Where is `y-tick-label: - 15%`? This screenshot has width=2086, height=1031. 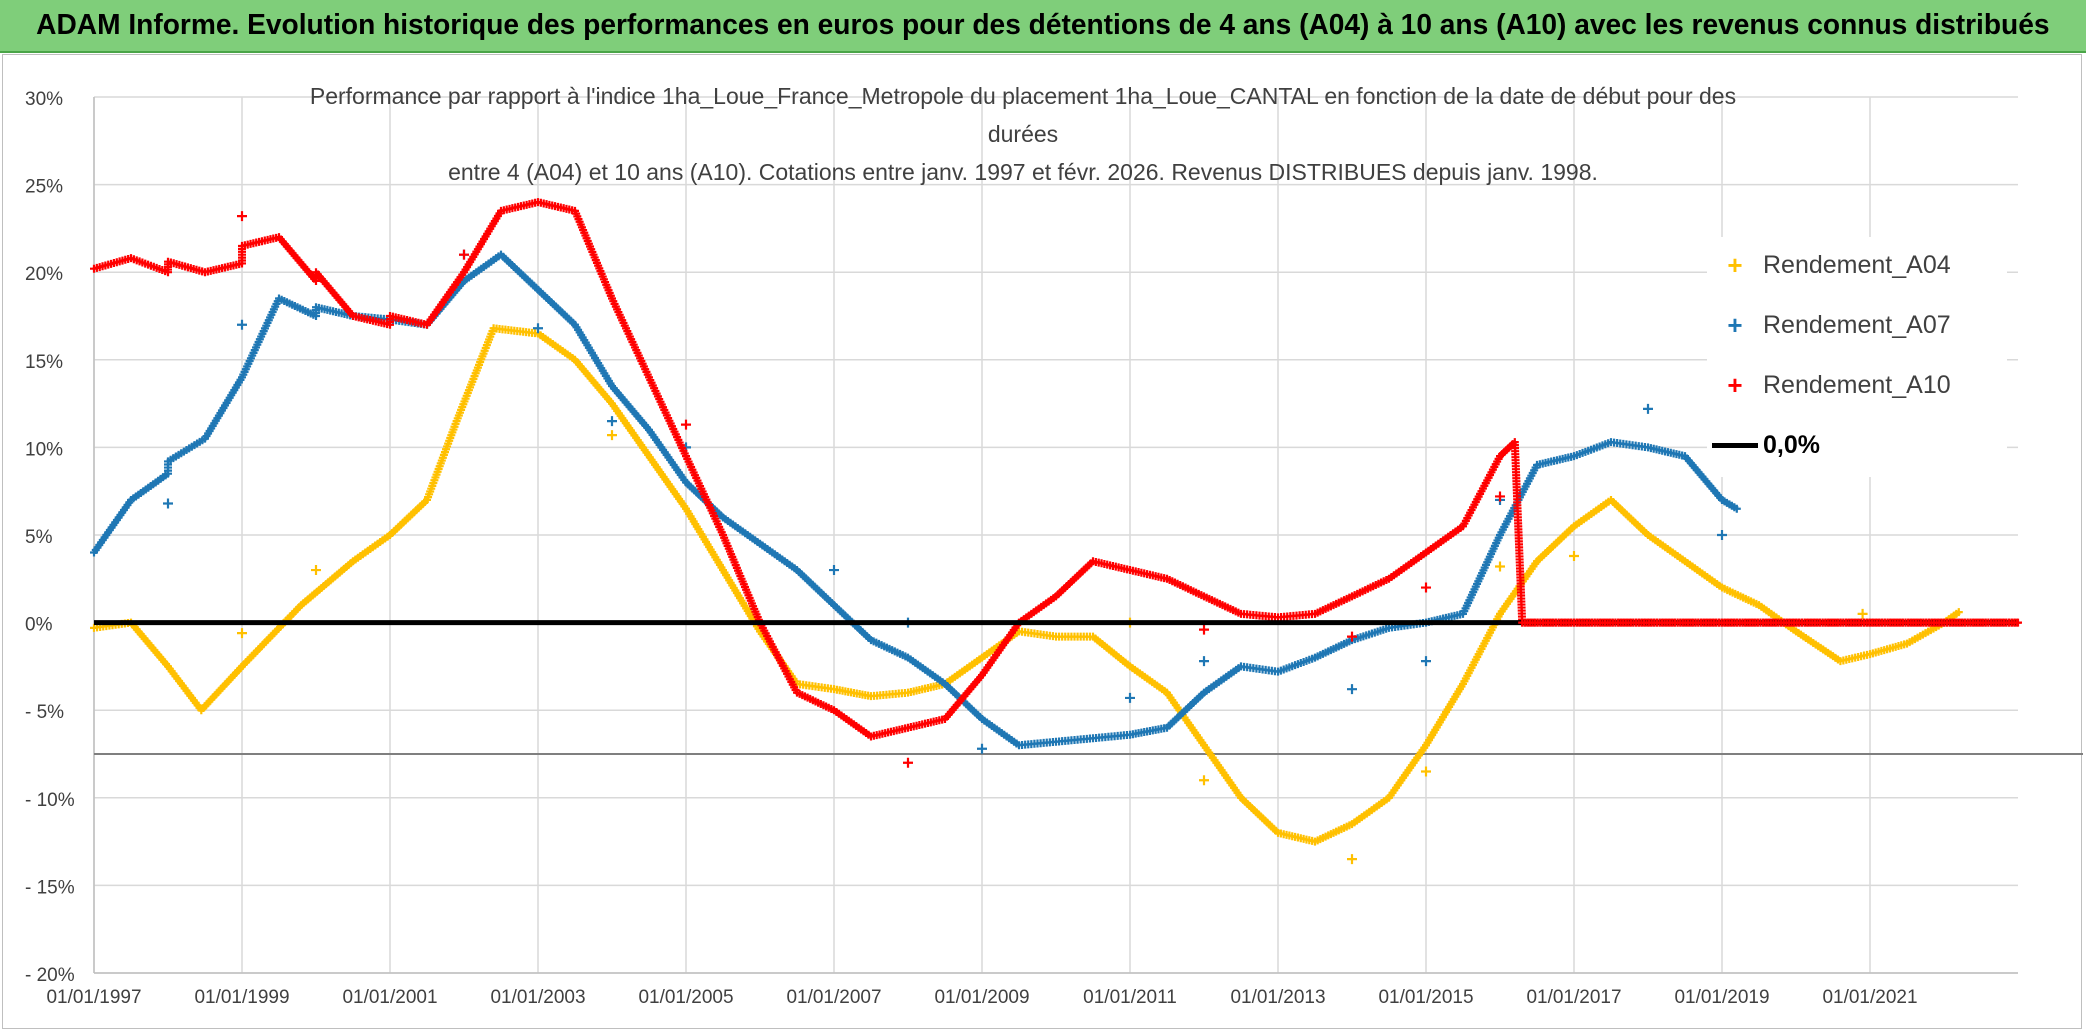 y-tick-label: - 15% is located at coordinates (50, 887).